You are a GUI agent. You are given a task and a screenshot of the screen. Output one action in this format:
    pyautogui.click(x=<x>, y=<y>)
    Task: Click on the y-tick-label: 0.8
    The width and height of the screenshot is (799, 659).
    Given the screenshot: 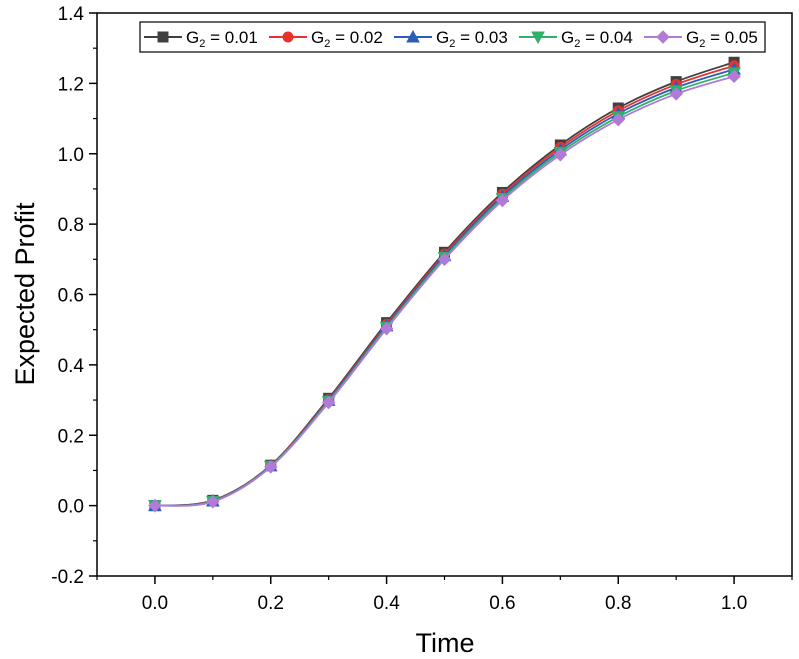 What is the action you would take?
    pyautogui.click(x=71, y=225)
    